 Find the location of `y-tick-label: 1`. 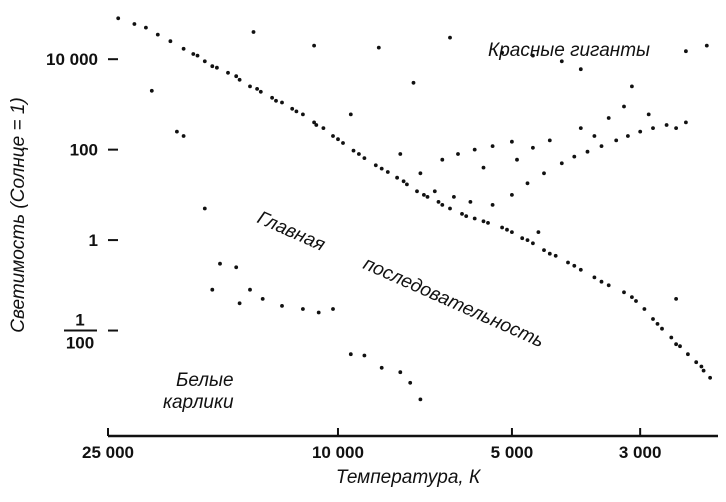

y-tick-label: 1 is located at coordinates (93, 240).